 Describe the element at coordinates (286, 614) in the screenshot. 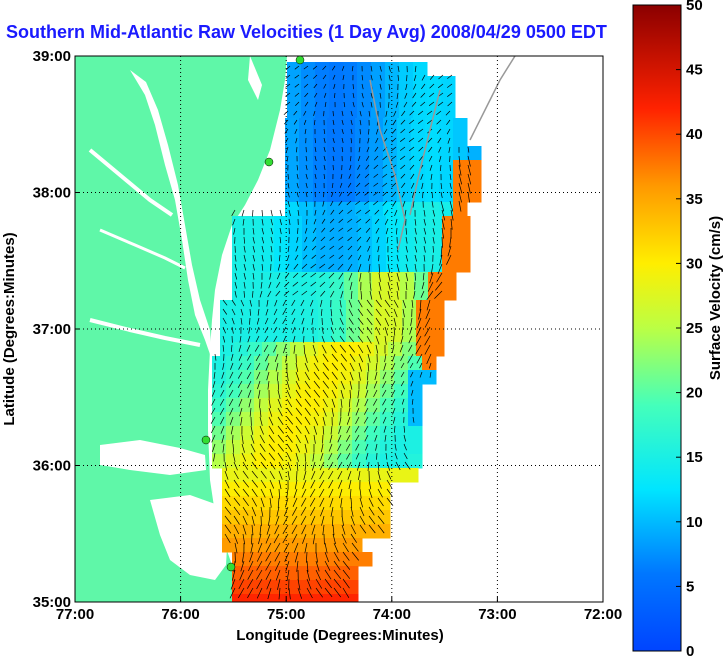

I see `lon-tick-label: 75:00` at that location.